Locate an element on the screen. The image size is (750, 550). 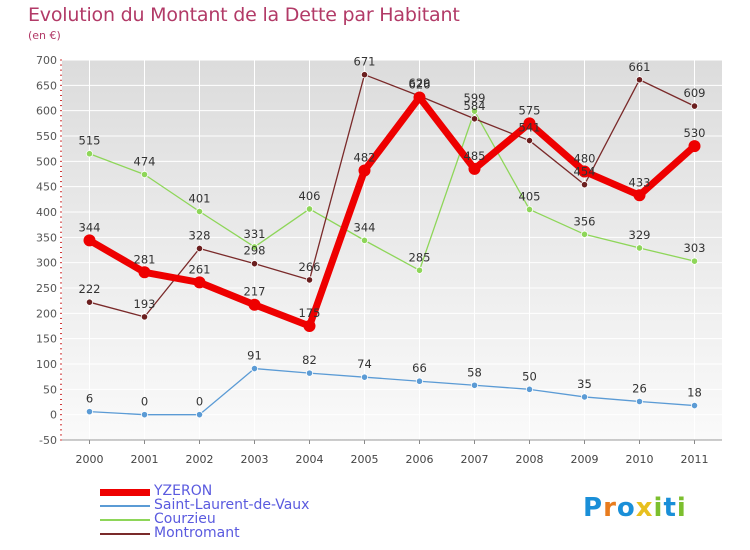
y-tick-label: -50 is located at coordinates (48, 440).